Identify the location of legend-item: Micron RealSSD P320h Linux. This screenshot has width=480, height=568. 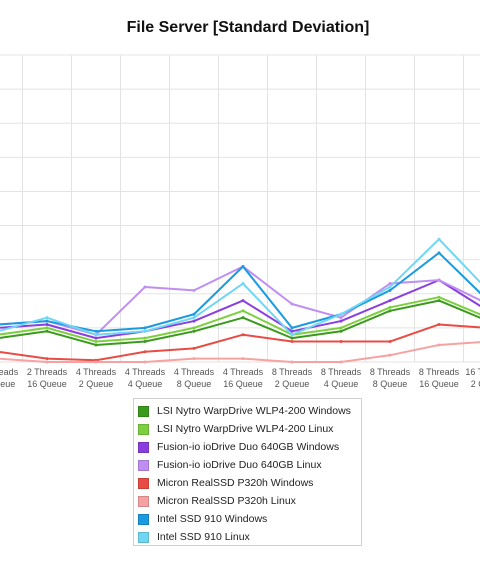
(249, 501).